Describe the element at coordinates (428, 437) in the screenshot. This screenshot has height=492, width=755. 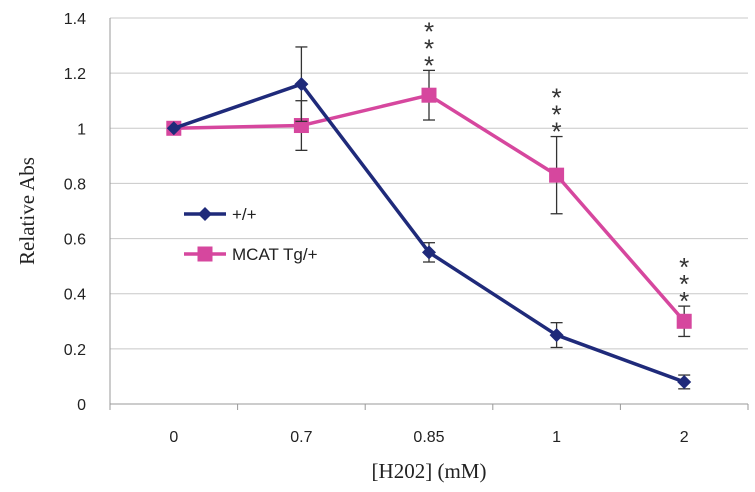
I see `x-tick-label: 0.85` at that location.